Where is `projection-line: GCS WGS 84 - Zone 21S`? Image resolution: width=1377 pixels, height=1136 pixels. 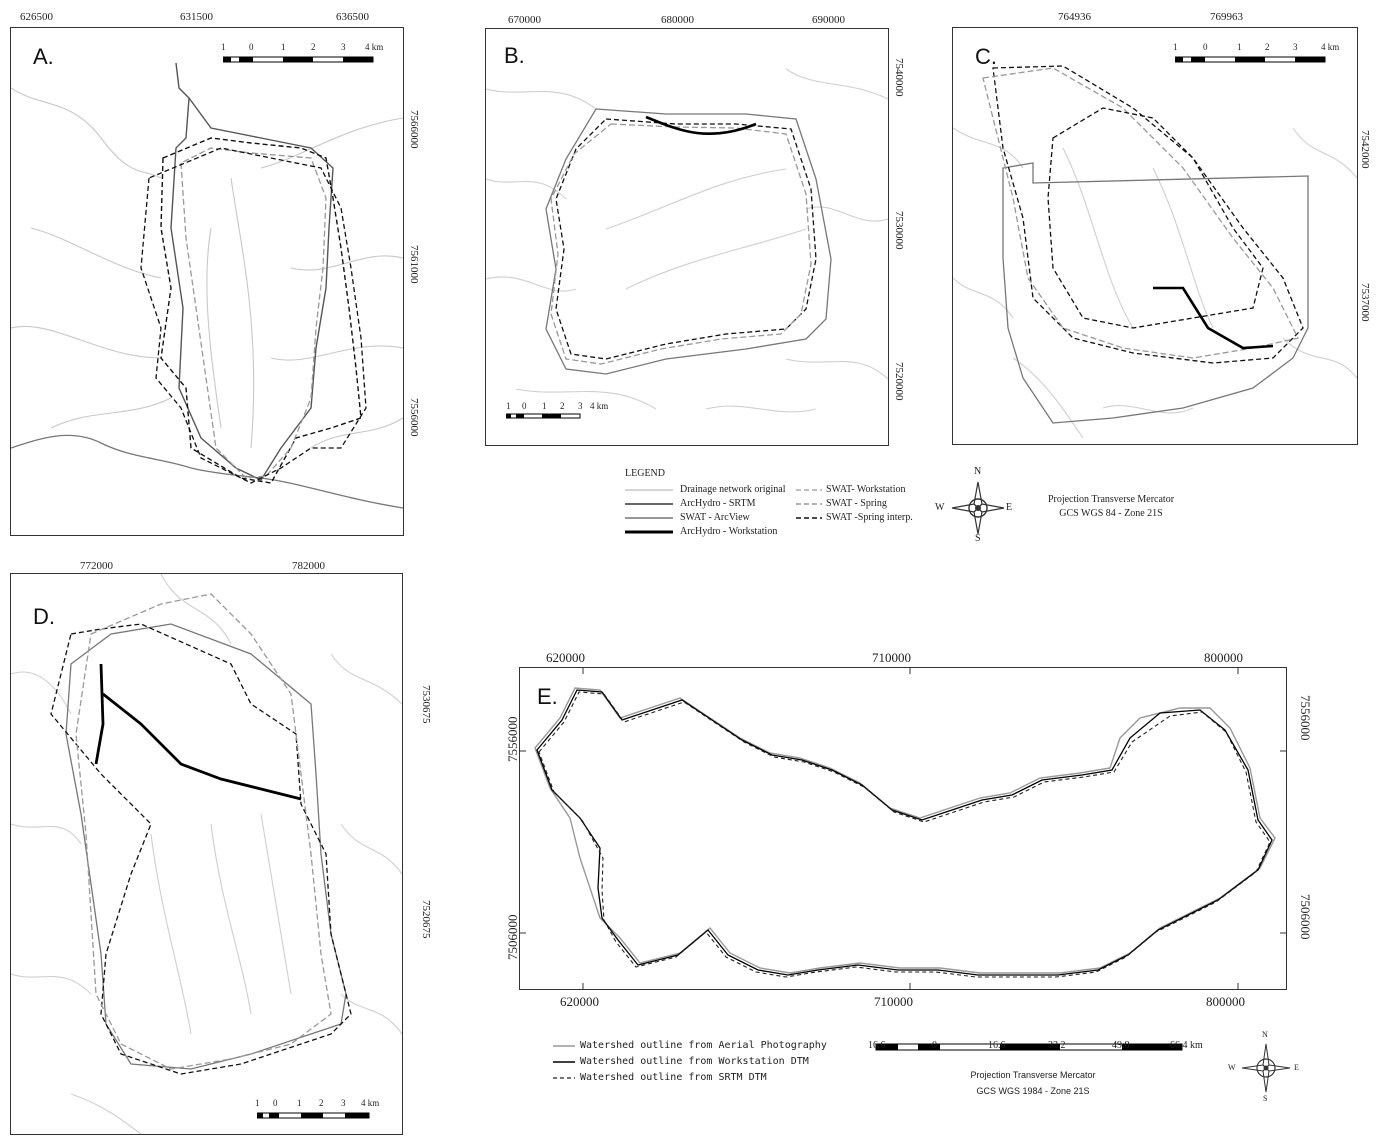 projection-line: GCS WGS 84 - Zone 21S is located at coordinates (1111, 513).